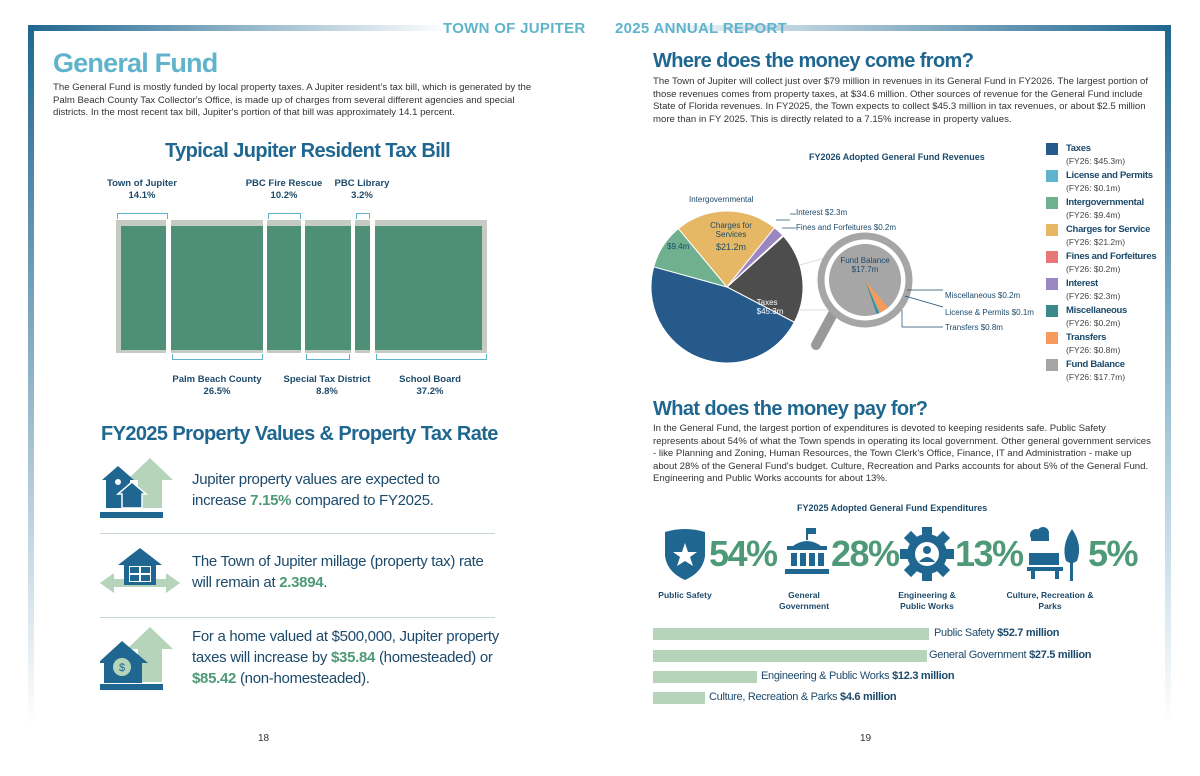 Image resolution: width=1200 pixels, height=776 pixels. What do you see at coordinates (1109, 175) in the screenshot?
I see `legend-name: License and Permits` at bounding box center [1109, 175].